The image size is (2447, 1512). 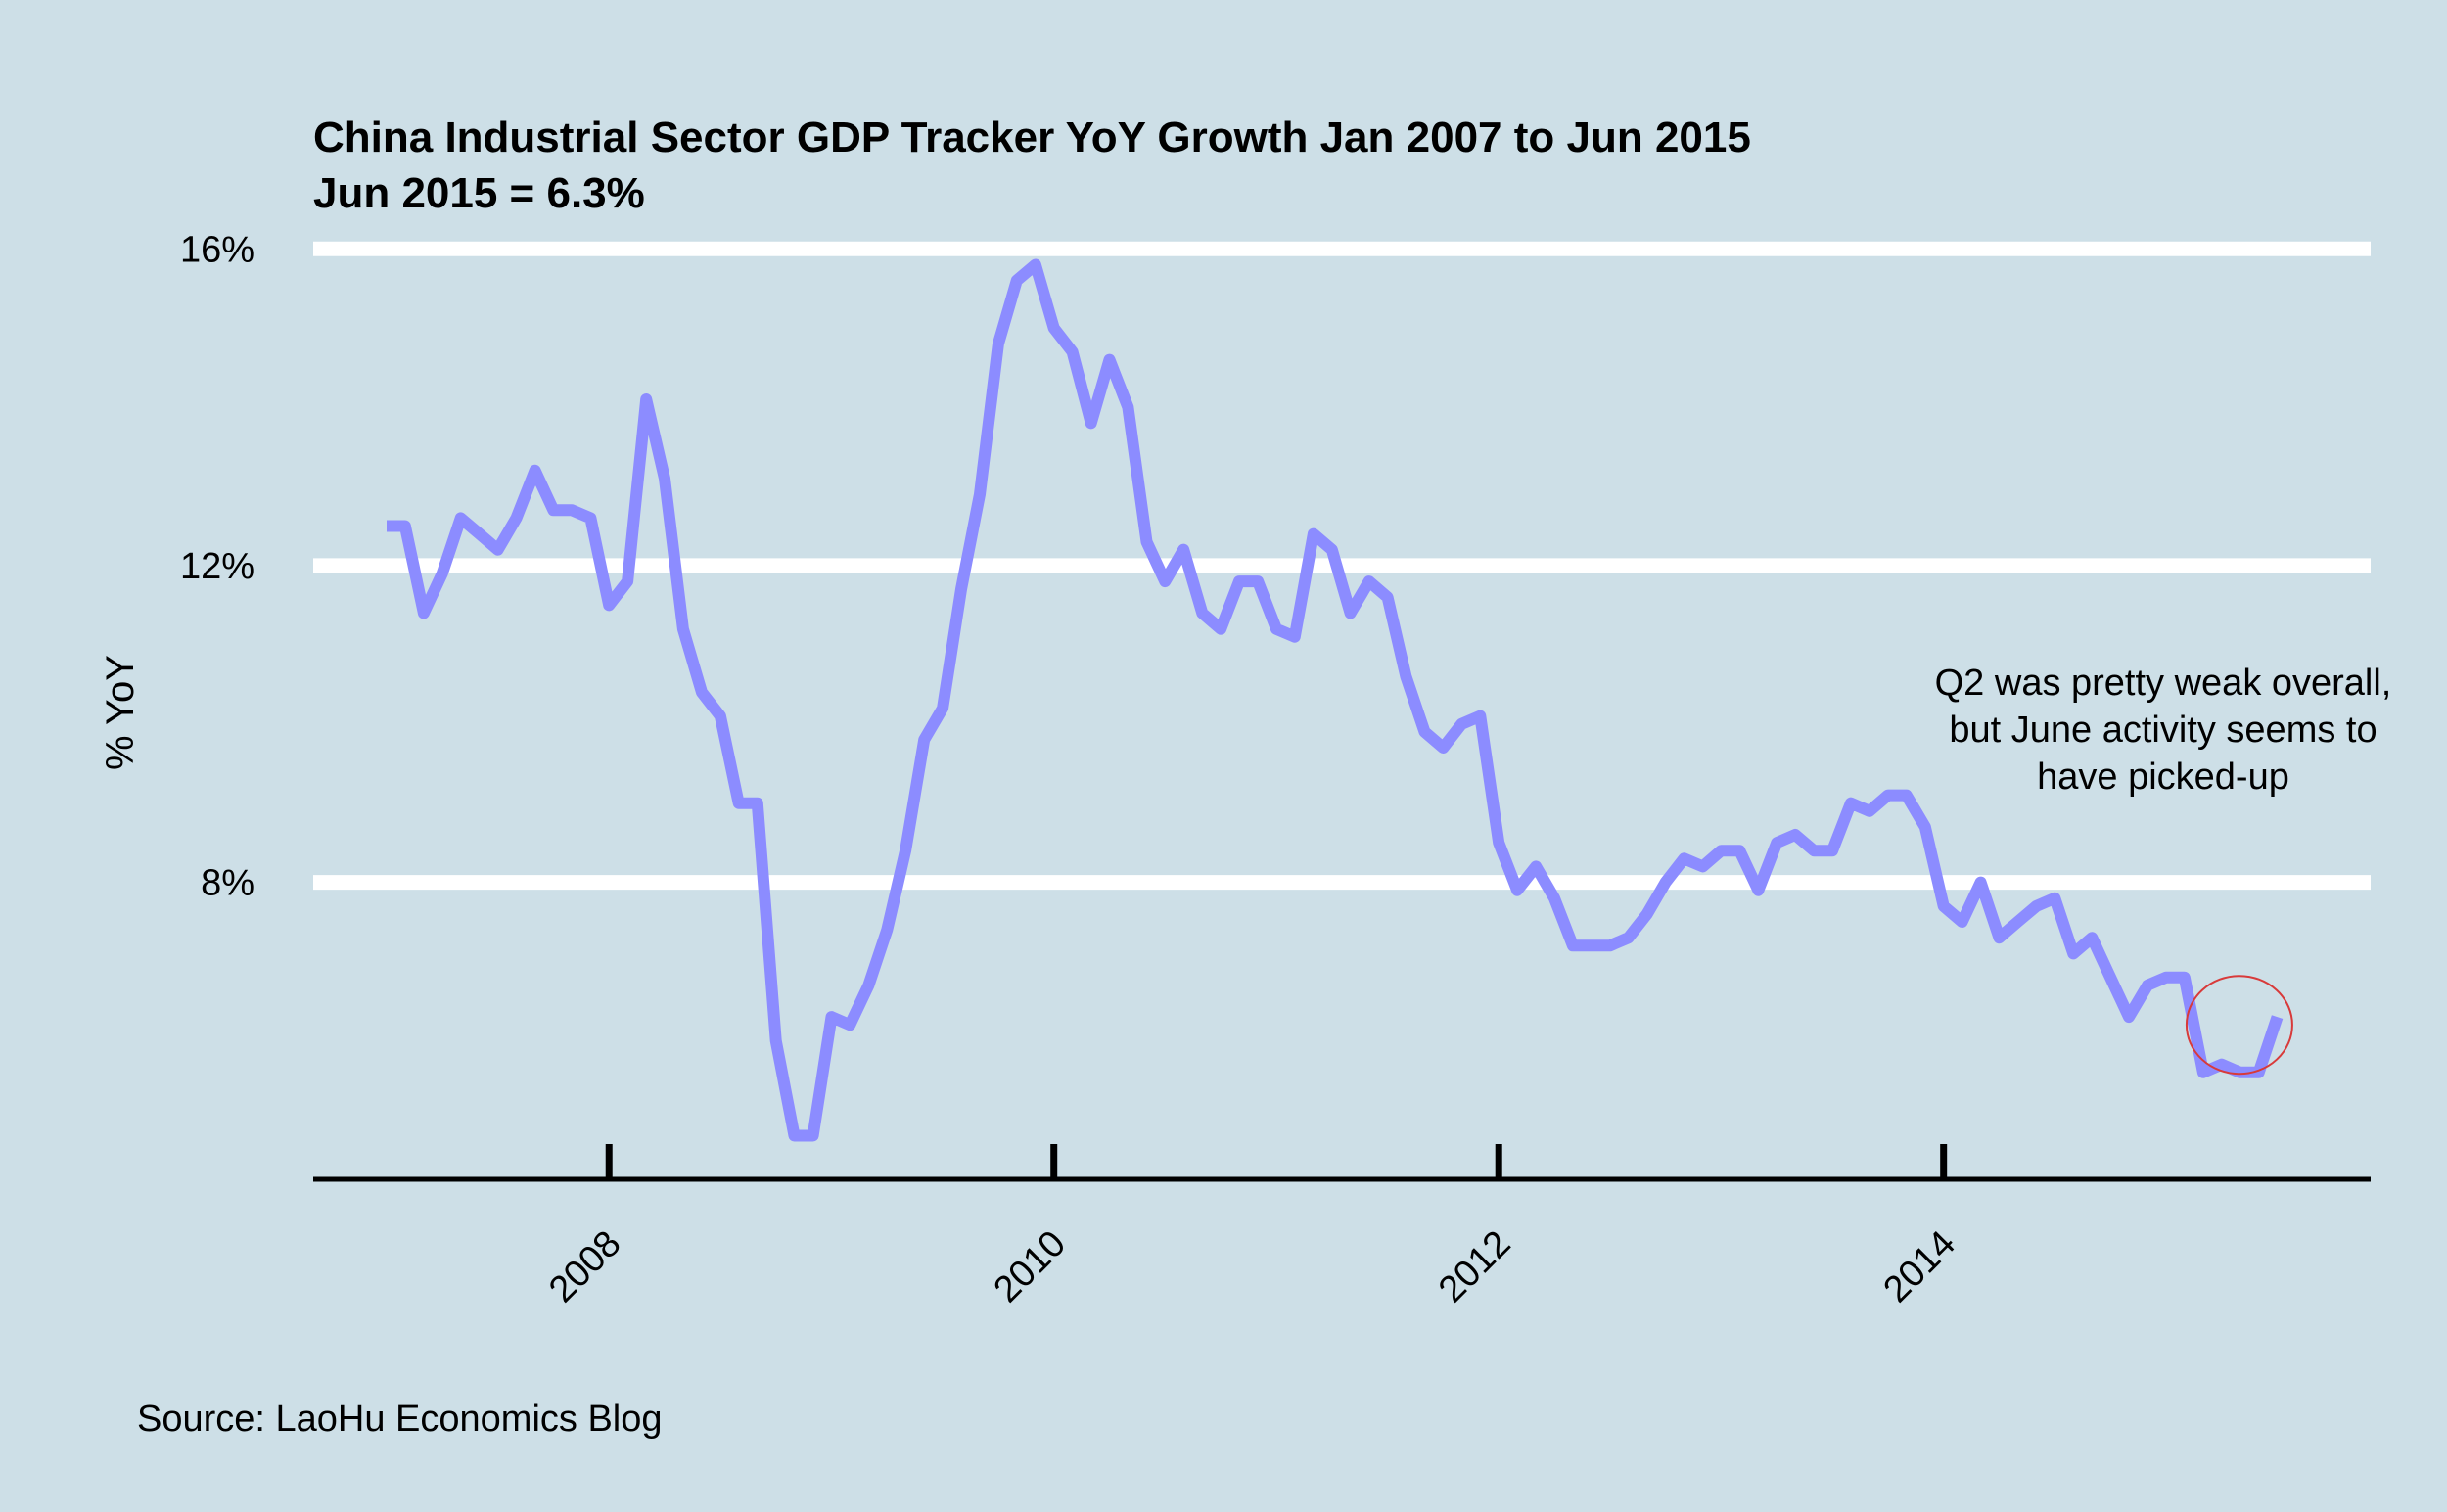 What do you see at coordinates (120, 712) in the screenshot?
I see `y-axis-label: % YoY` at bounding box center [120, 712].